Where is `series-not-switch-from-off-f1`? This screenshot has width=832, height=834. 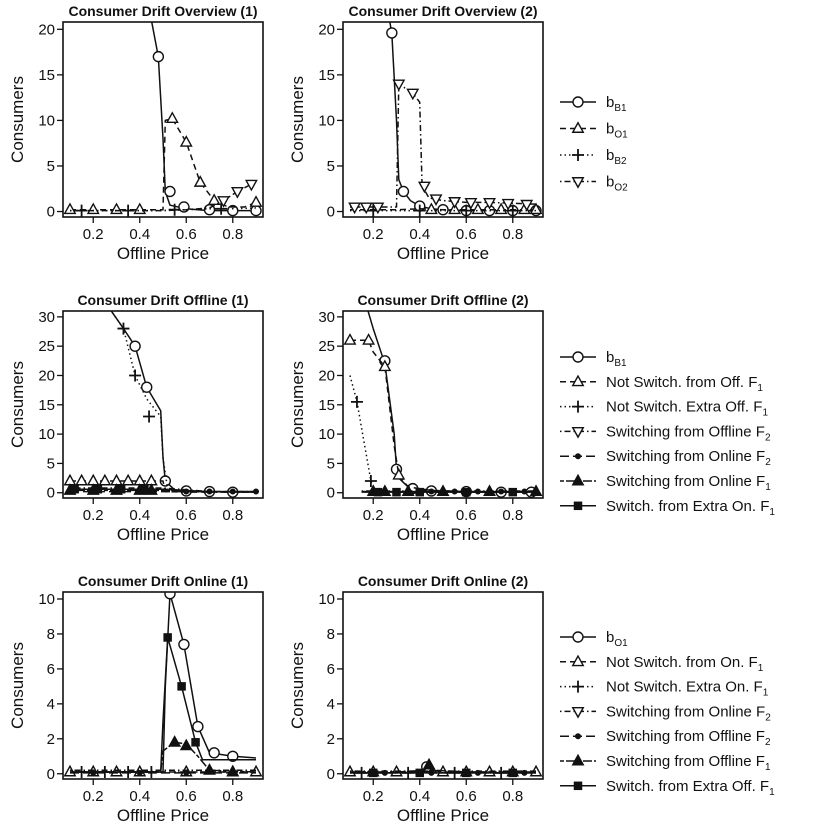 series-not-switch-from-off-f1 is located at coordinates (440, 413).